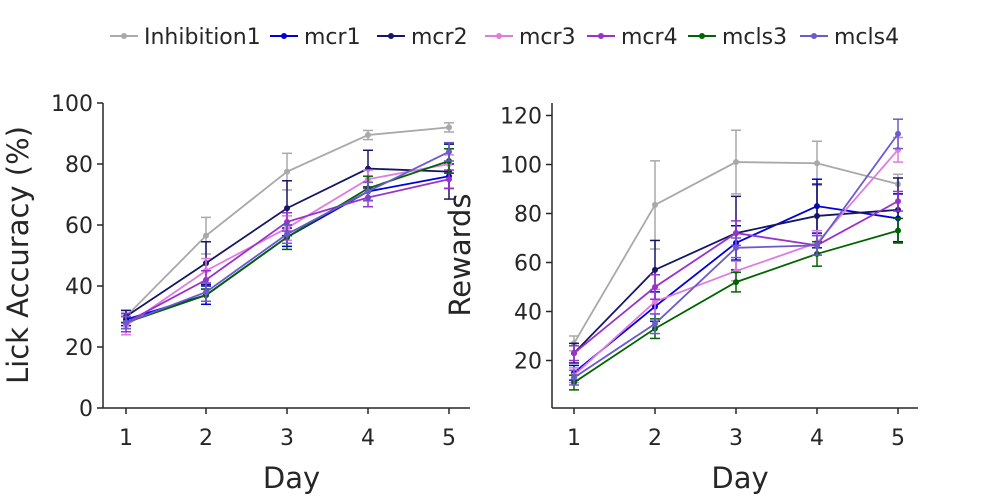 The height and width of the screenshot is (500, 1000). I want to click on legend-label: mcr2, so click(439, 37).